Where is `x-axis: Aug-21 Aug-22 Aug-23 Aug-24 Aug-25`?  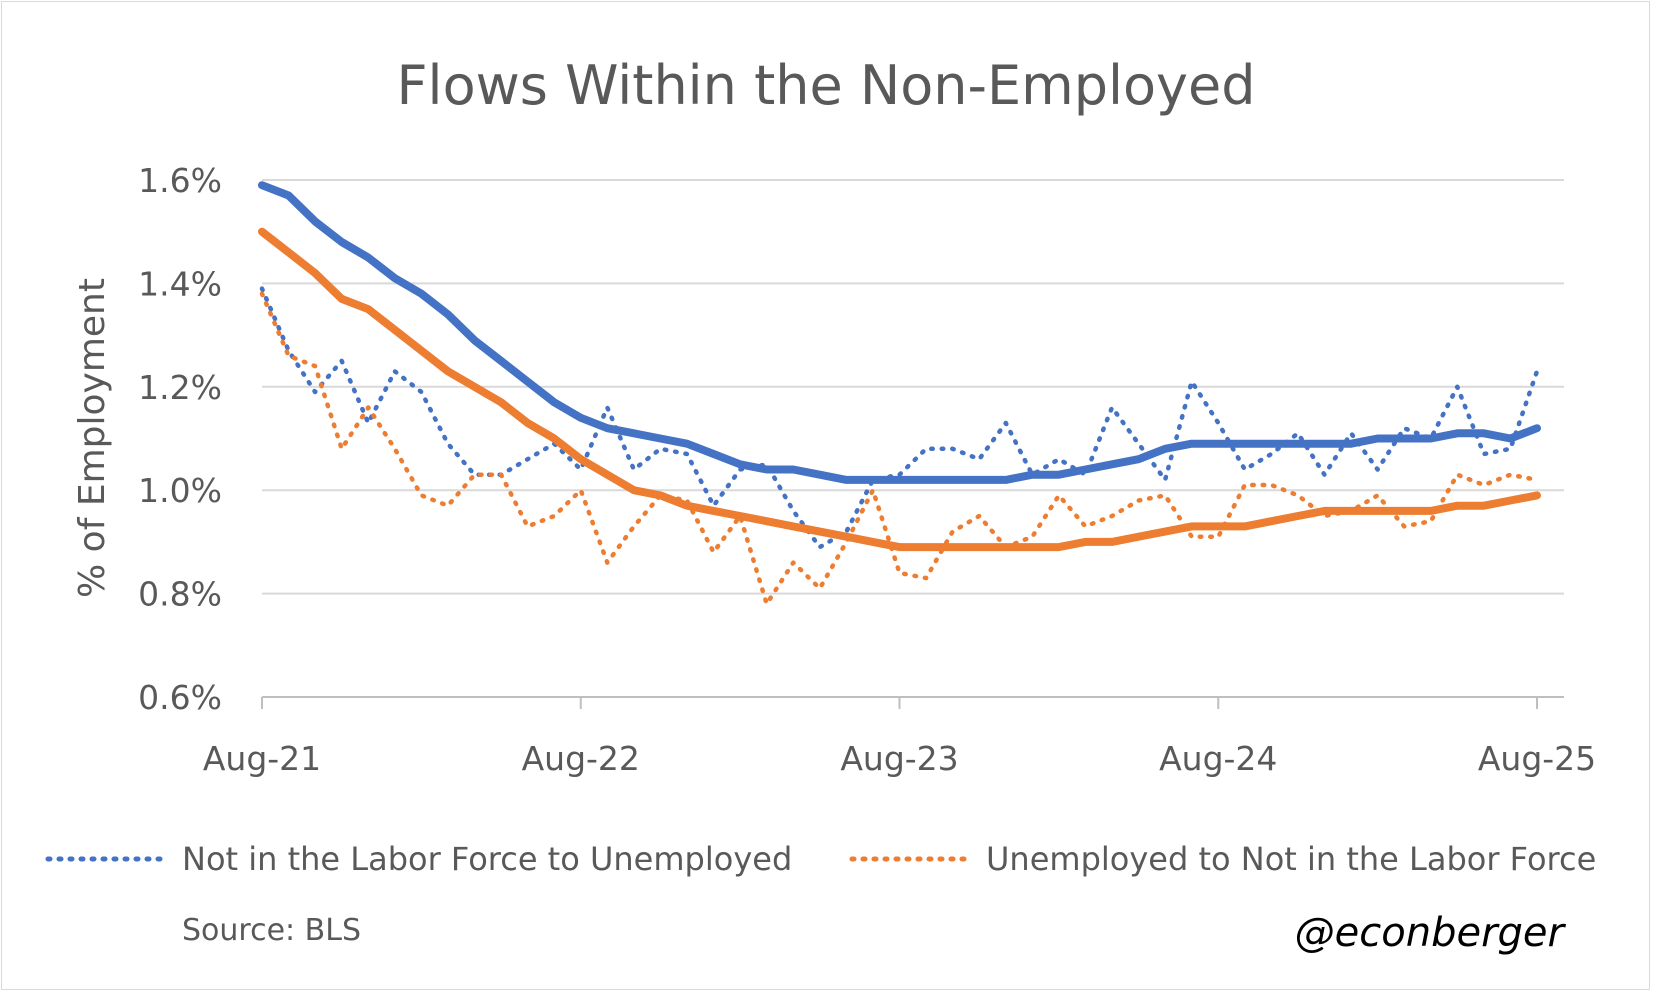
x-axis: Aug-21 Aug-22 Aug-23 Aug-24 Aug-25 is located at coordinates (899, 737).